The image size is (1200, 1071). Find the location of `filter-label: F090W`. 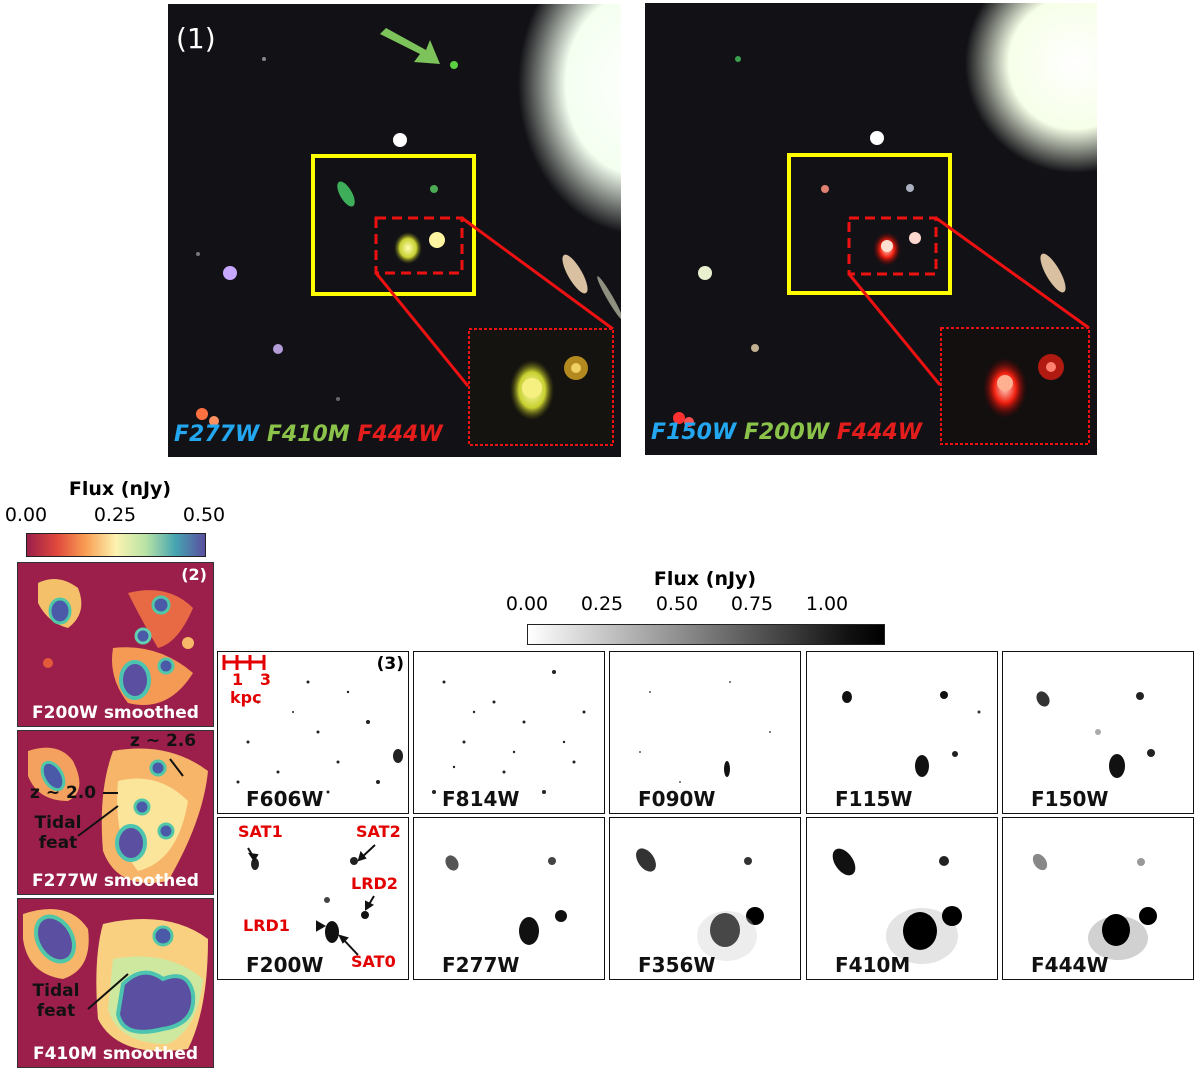

filter-label: F090W is located at coordinates (677, 799).